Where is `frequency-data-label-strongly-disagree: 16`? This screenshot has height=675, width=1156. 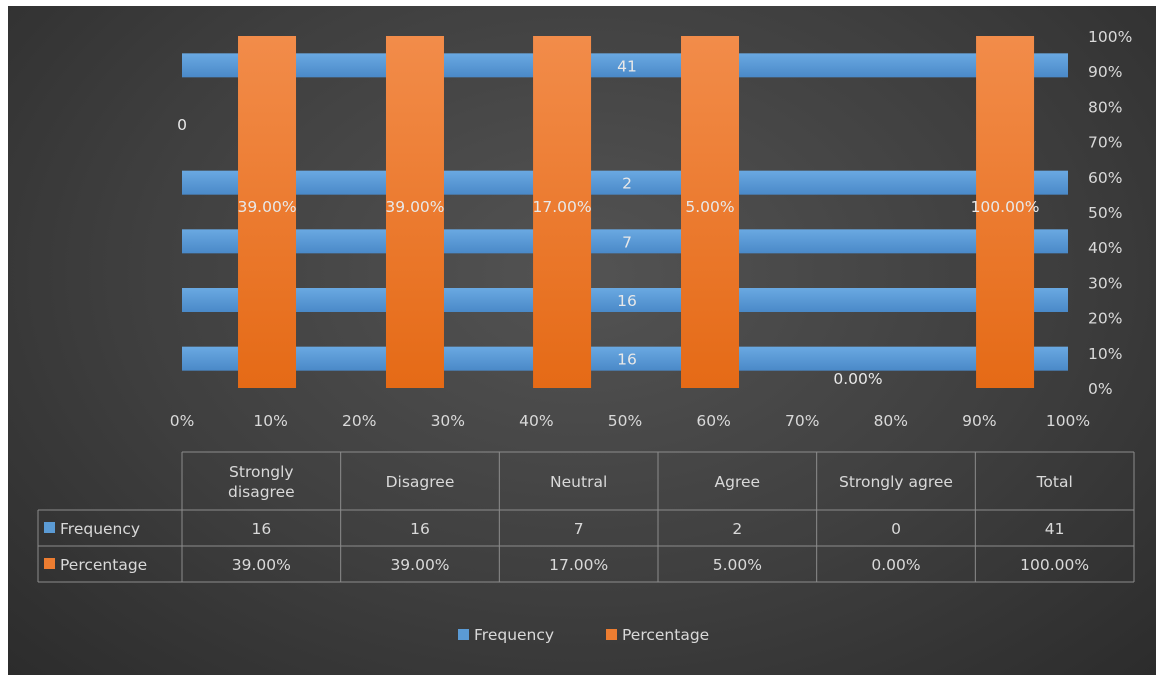 frequency-data-label-strongly-disagree: 16 is located at coordinates (627, 360).